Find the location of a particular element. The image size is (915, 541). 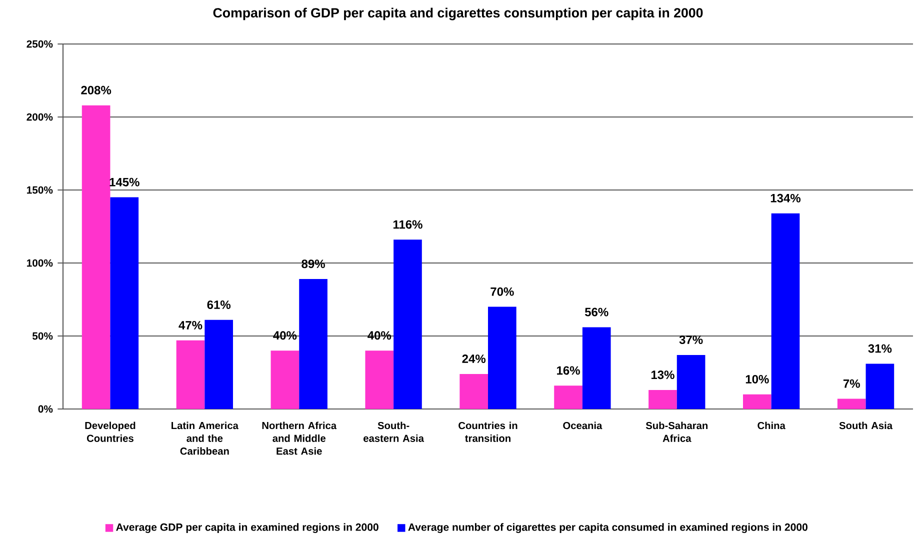

x-tick-label: Latin America and the Caribbean is located at coordinates (205, 438).